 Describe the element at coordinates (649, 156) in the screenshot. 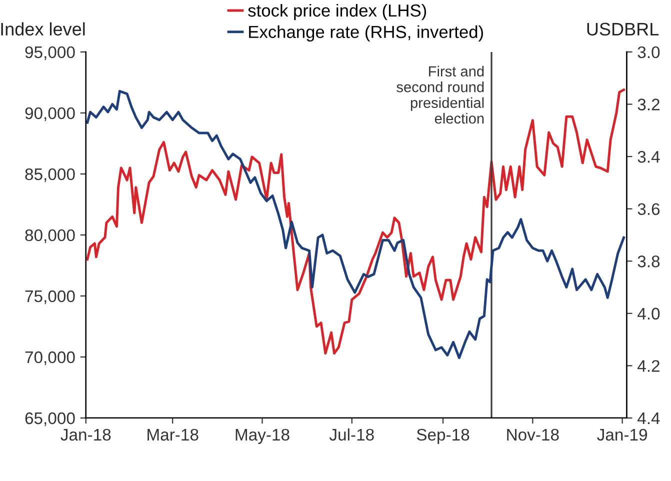

I see `y2-tick-label: 3.4` at that location.